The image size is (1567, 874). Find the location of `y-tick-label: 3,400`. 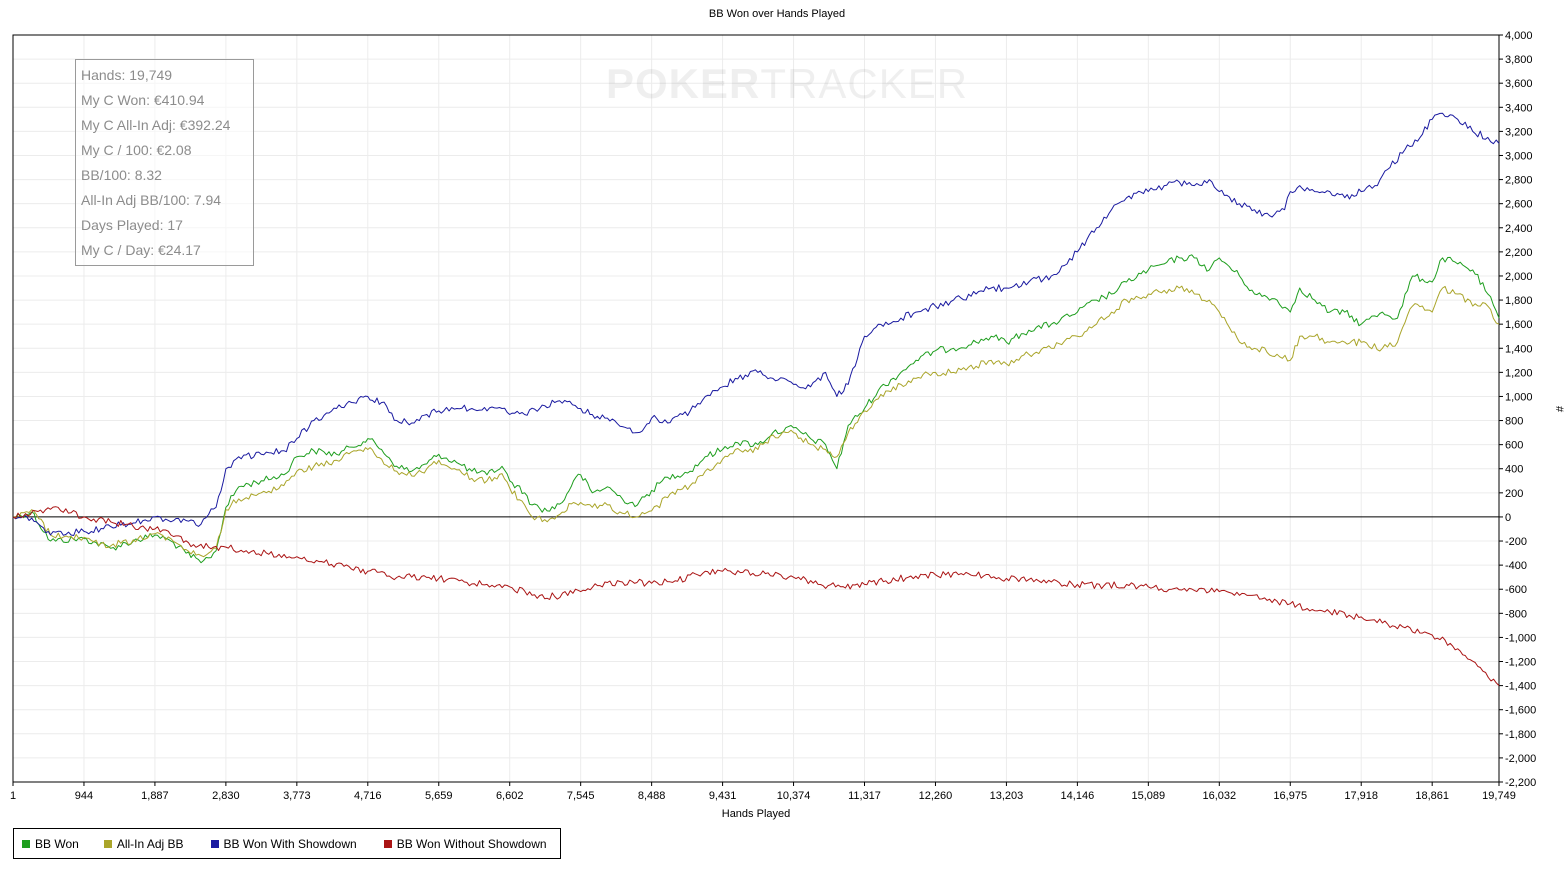

y-tick-label: 3,400 is located at coordinates (1519, 108).